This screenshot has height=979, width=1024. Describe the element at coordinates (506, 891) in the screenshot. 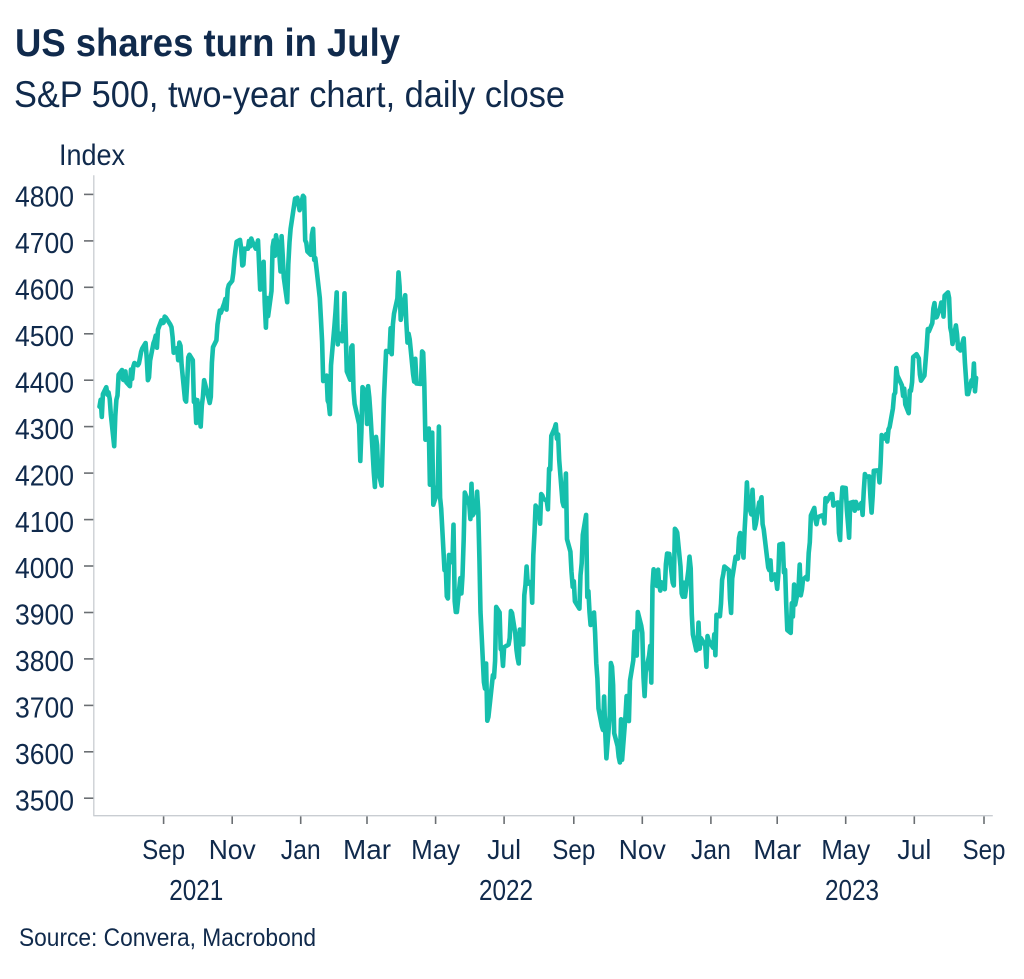

I see `svg-text: 2022` at that location.